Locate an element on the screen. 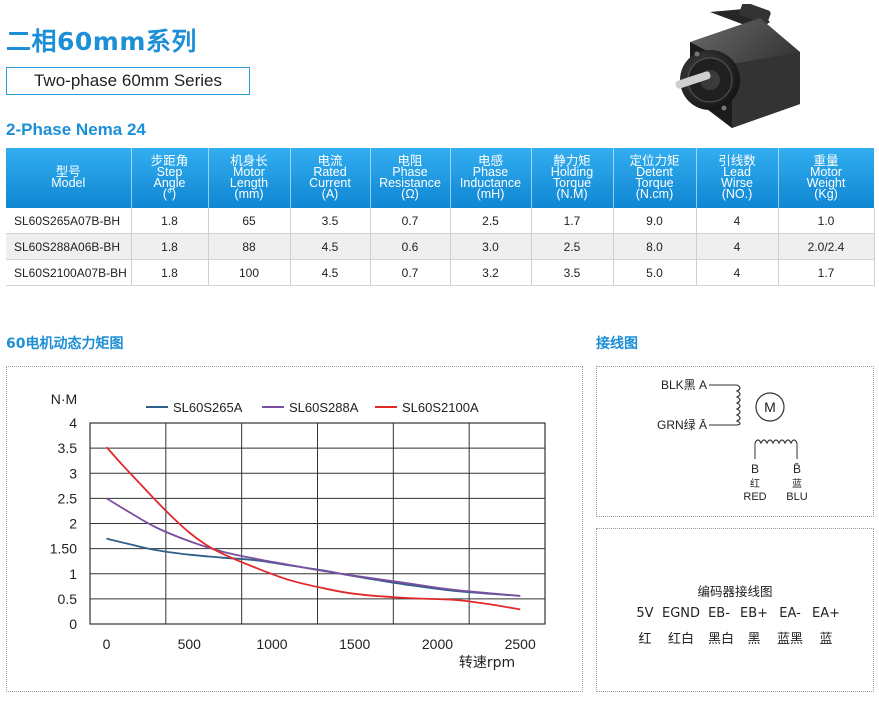 The image size is (879, 715). column-header-cn: 电流 is located at coordinates (330, 161).